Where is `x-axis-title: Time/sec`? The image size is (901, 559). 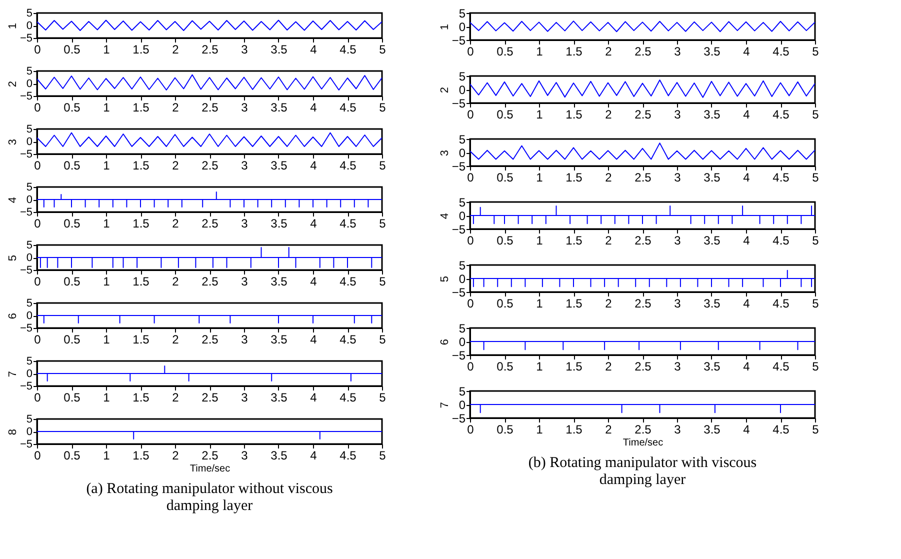
x-axis-title: Time/sec is located at coordinates (210, 469).